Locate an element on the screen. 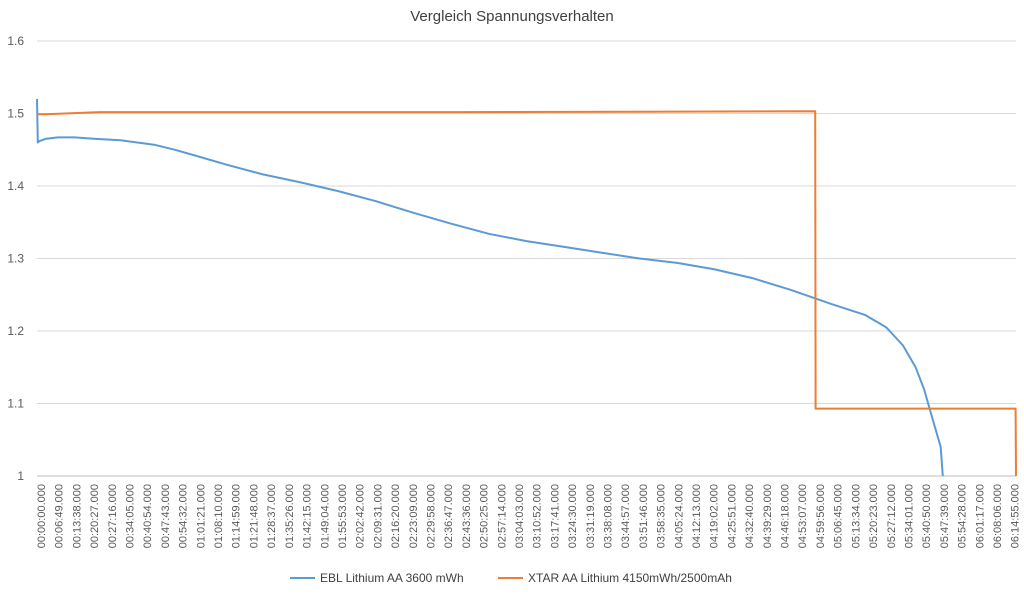 The width and height of the screenshot is (1024, 595). x-tick-label: 05:34:01.000 is located at coordinates (909, 516).